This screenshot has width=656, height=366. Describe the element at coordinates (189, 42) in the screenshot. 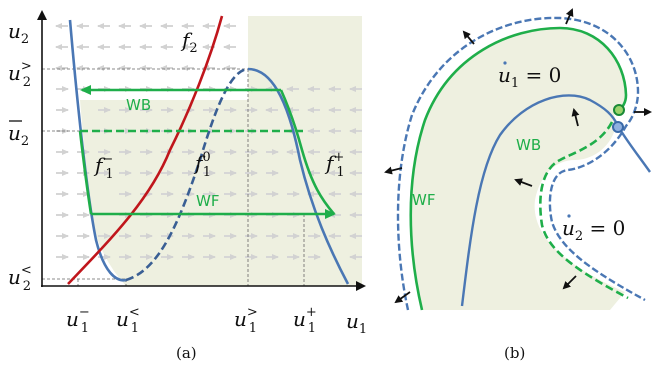

I see `f2-label: f2` at that location.